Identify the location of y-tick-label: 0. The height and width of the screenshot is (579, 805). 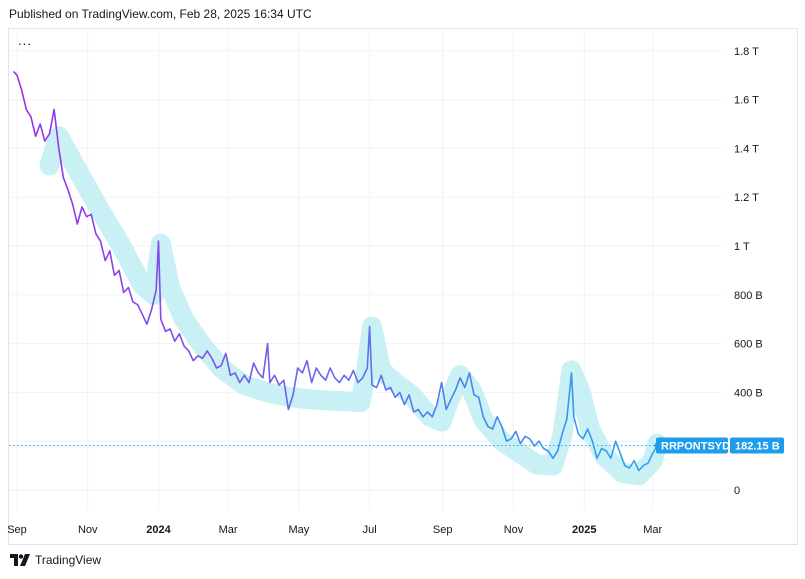
(737, 491).